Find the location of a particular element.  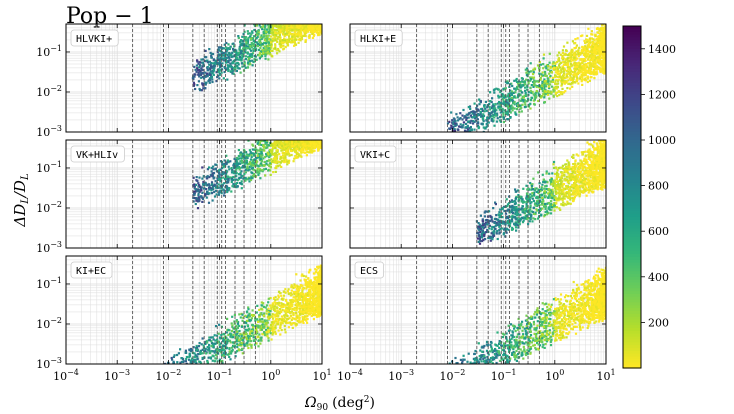

ticks is located at coordinates (194, 78).